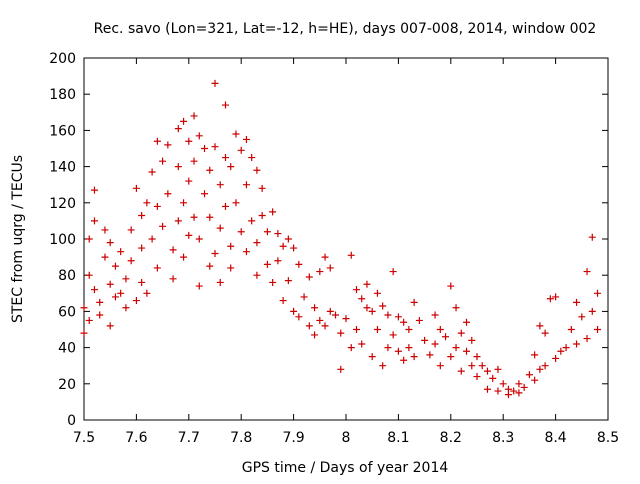 The image size is (640, 484). What do you see at coordinates (67, 276) in the screenshot?
I see `y-tick-label: 80` at bounding box center [67, 276].